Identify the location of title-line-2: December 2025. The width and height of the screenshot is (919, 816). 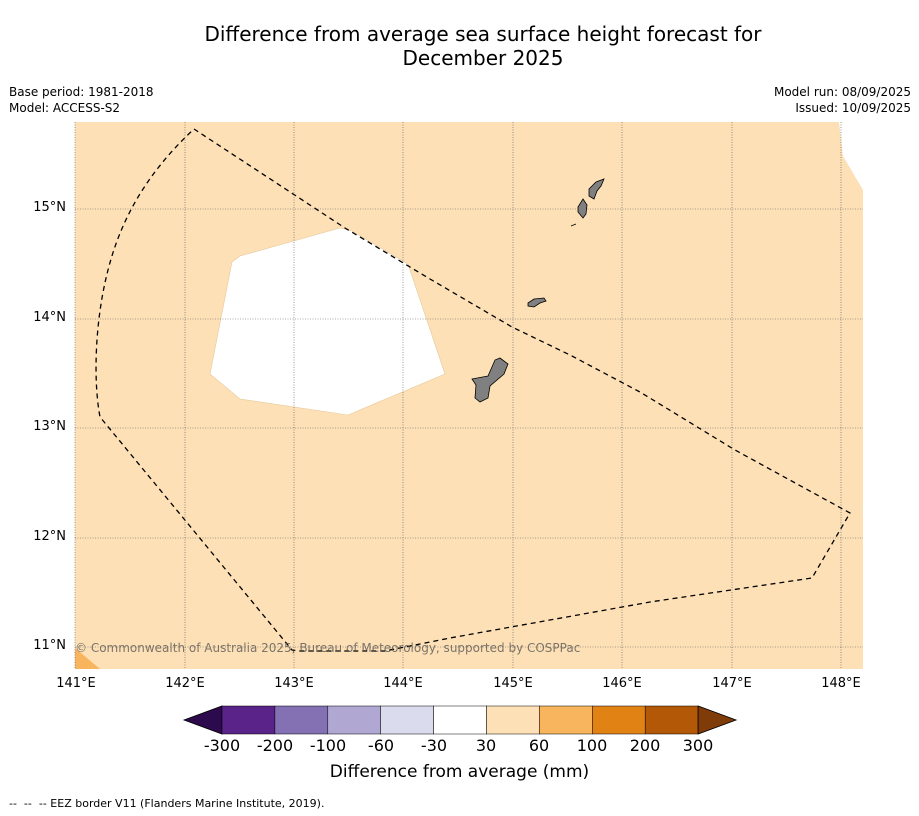
(483, 58).